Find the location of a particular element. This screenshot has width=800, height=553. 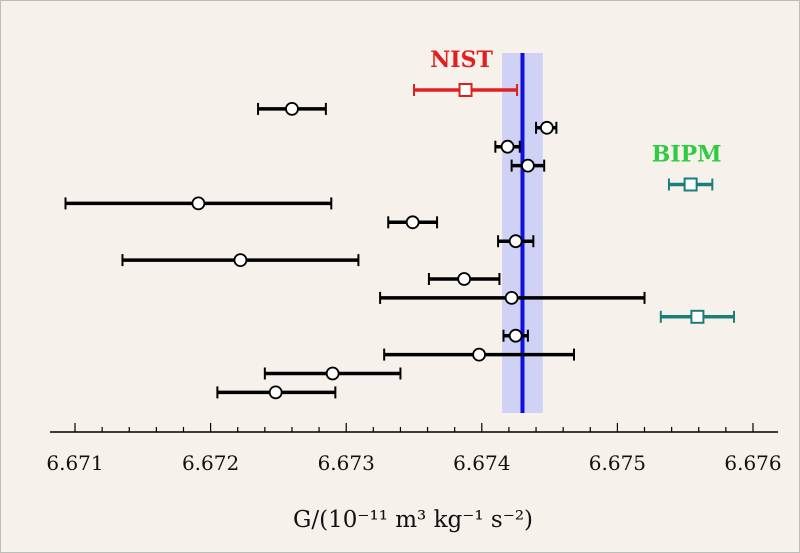

x-axis: 6.671 6.672 6.673 6.674 6.675 6.676 is located at coordinates (414, 449).